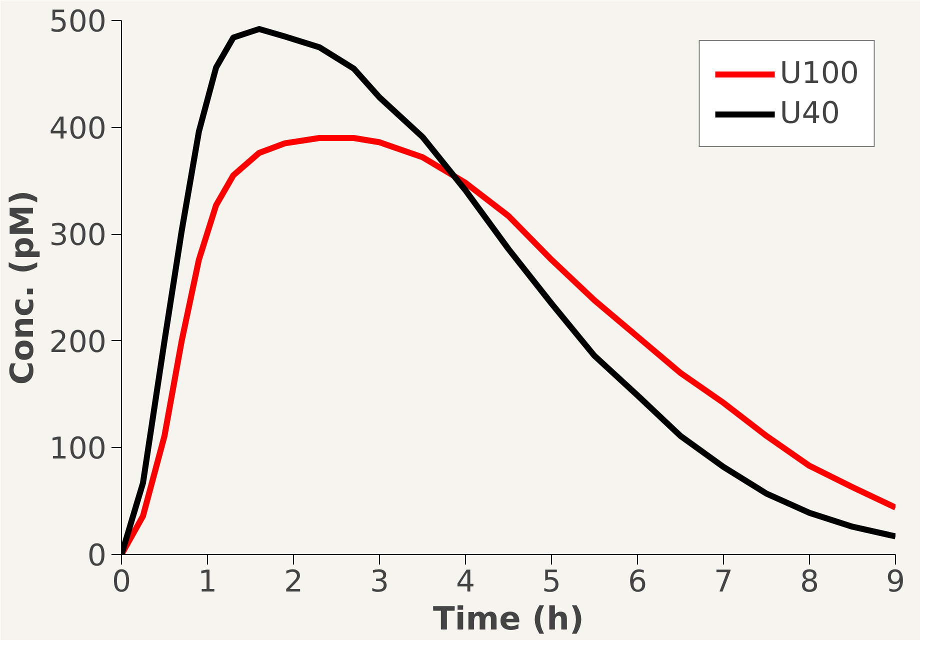 This screenshot has height=645, width=934. What do you see at coordinates (78, 128) in the screenshot?
I see `y-tick-label: 400` at bounding box center [78, 128].